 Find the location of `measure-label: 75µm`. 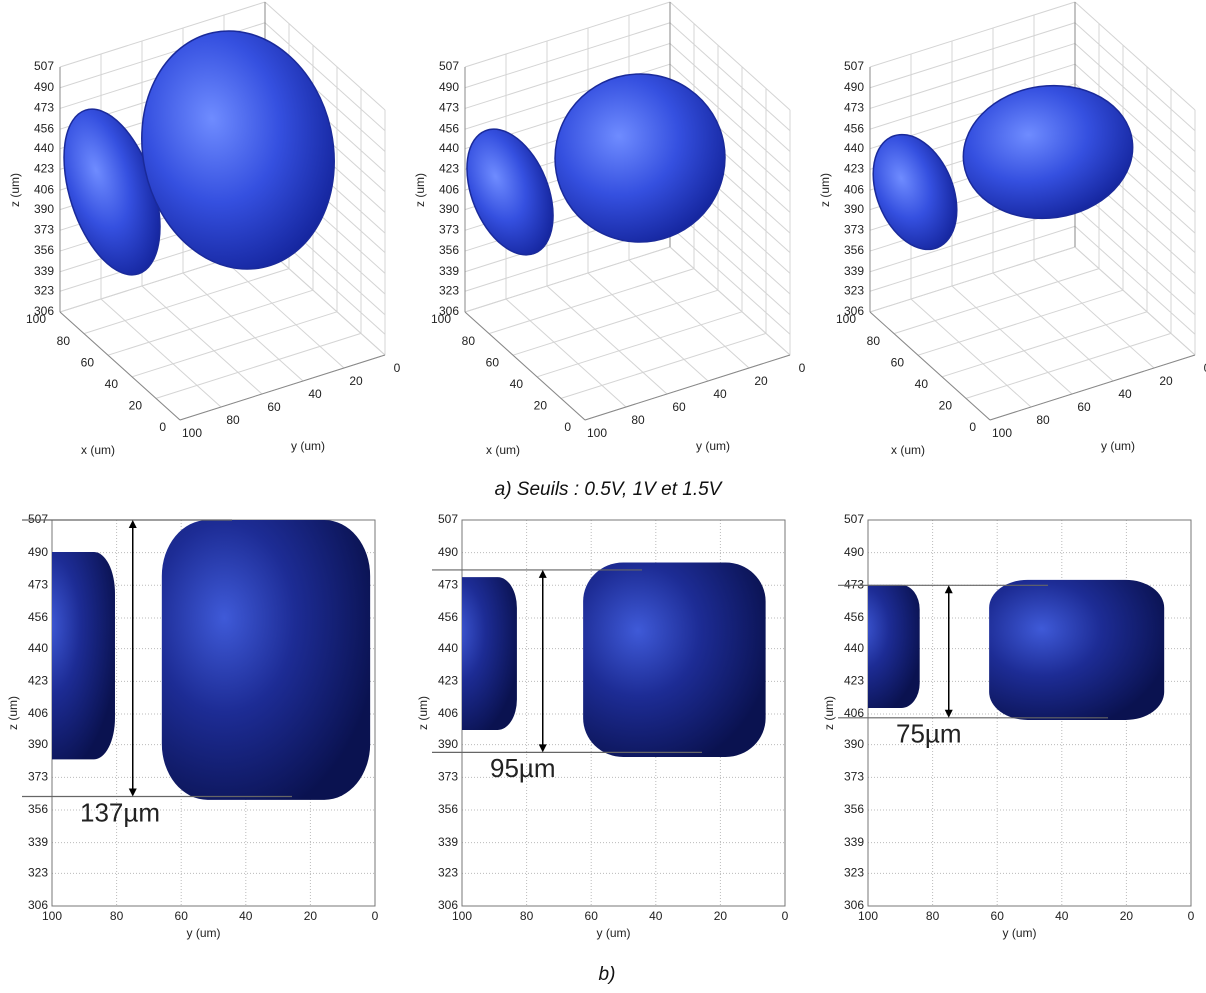

measure-label: 75µm is located at coordinates (929, 734).